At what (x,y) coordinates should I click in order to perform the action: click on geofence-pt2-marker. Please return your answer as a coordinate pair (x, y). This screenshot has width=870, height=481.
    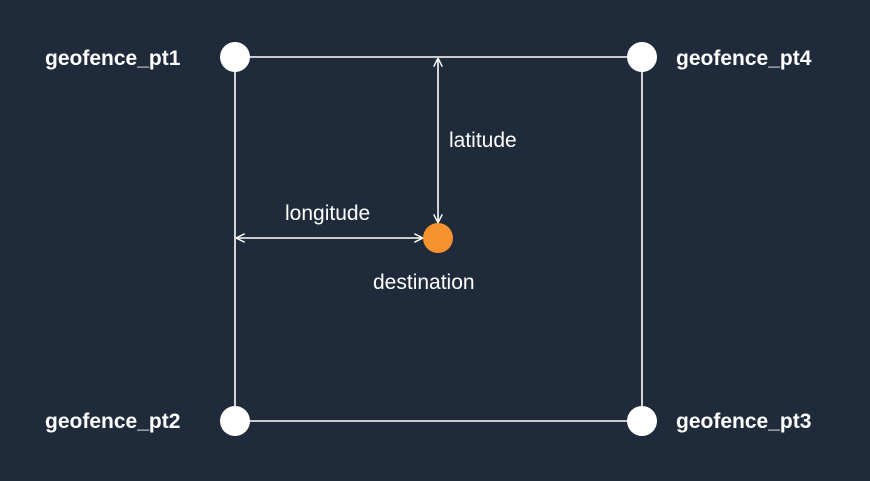
    Looking at the image, I should click on (235, 421).